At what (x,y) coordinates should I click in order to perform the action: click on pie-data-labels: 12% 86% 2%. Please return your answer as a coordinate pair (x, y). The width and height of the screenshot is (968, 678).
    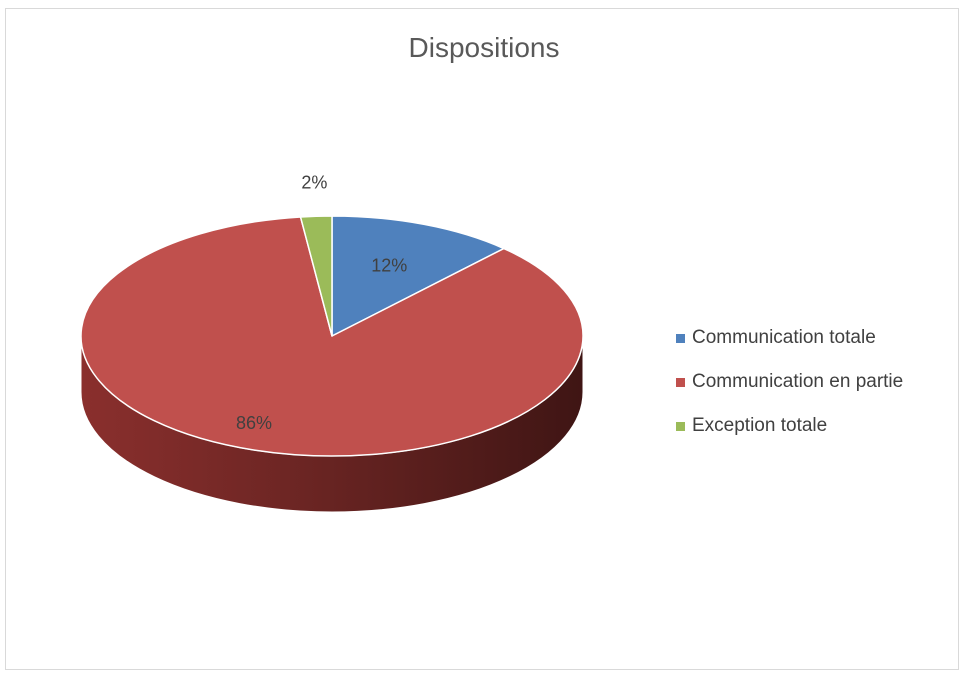
    Looking at the image, I should click on (321, 303).